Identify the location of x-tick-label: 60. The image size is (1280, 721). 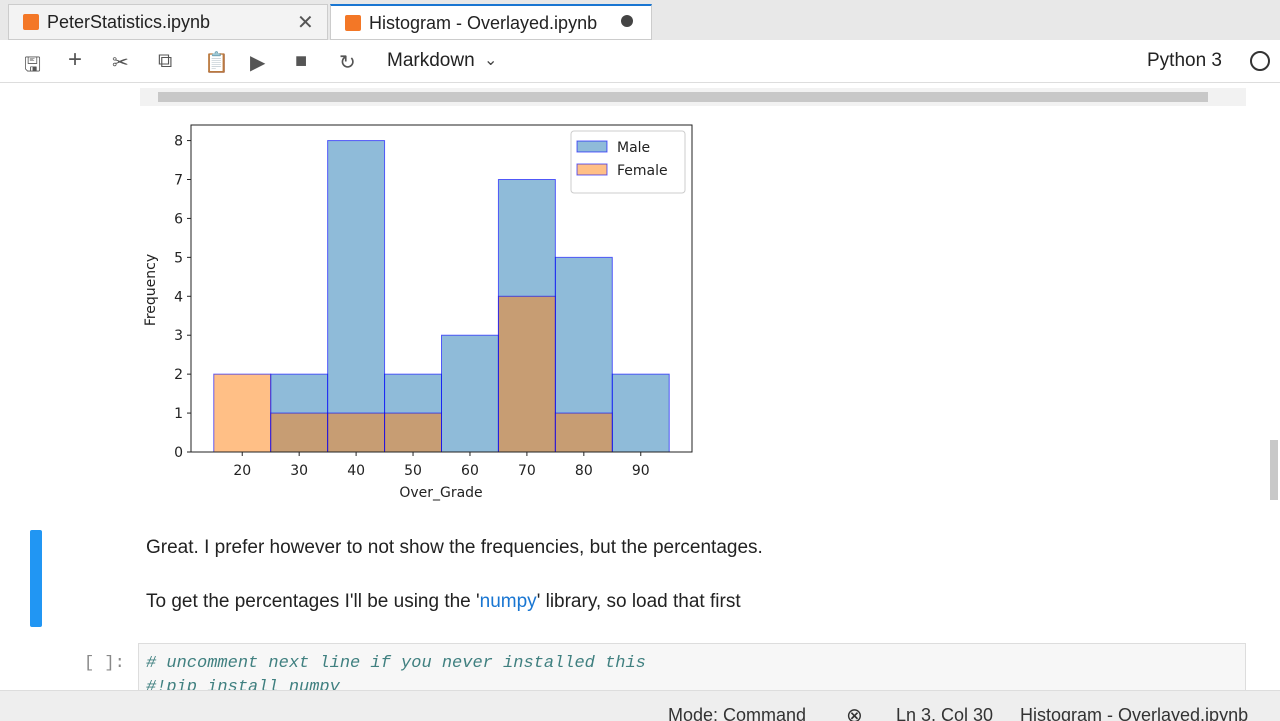
(470, 471).